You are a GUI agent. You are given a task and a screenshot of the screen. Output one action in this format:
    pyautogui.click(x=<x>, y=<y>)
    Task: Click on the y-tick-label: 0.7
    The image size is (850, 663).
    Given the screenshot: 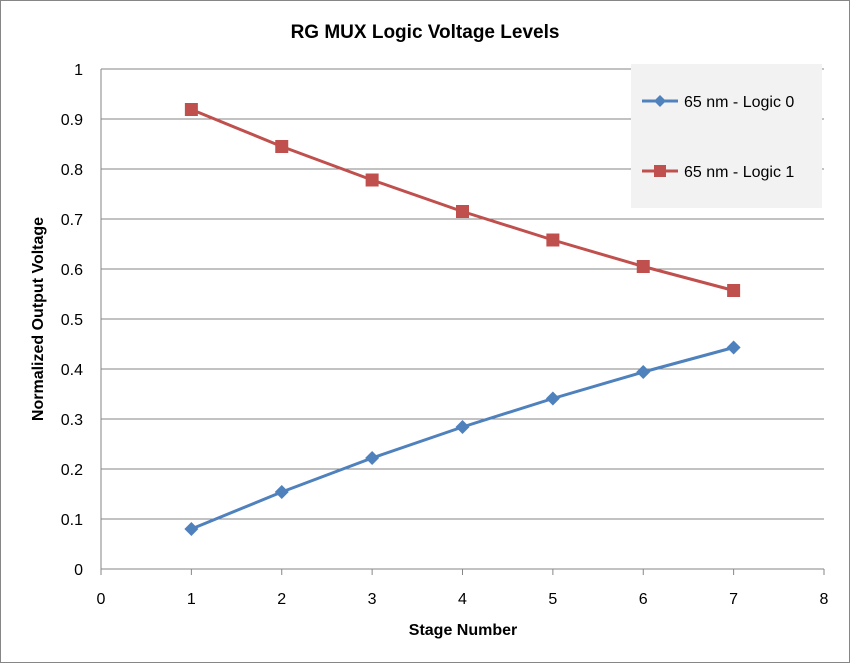 What is the action you would take?
    pyautogui.click(x=72, y=220)
    